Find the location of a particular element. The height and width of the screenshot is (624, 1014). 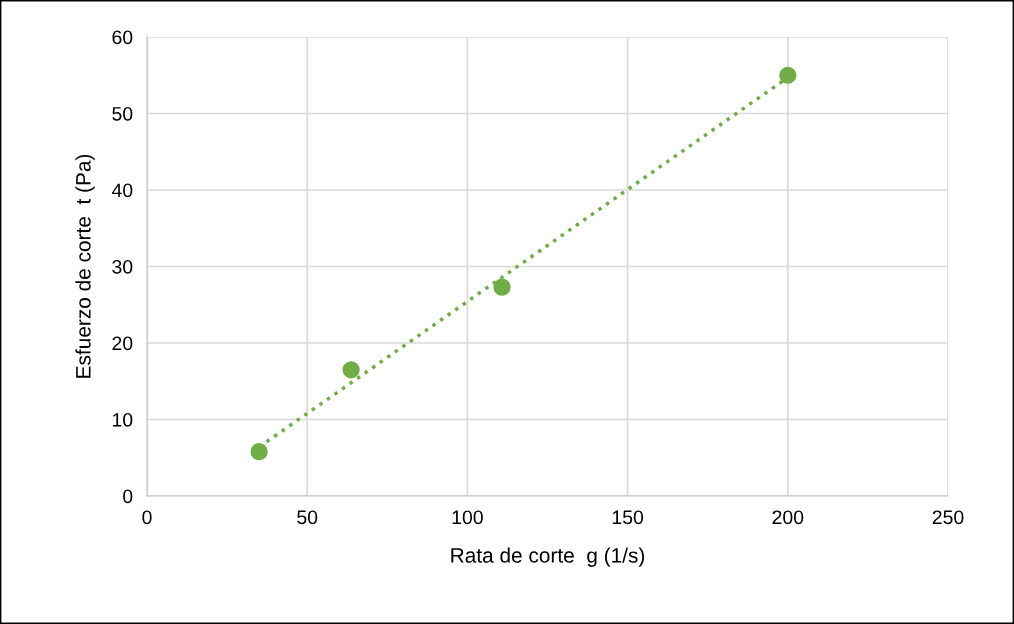

x-tick-label: 250 is located at coordinates (948, 517).